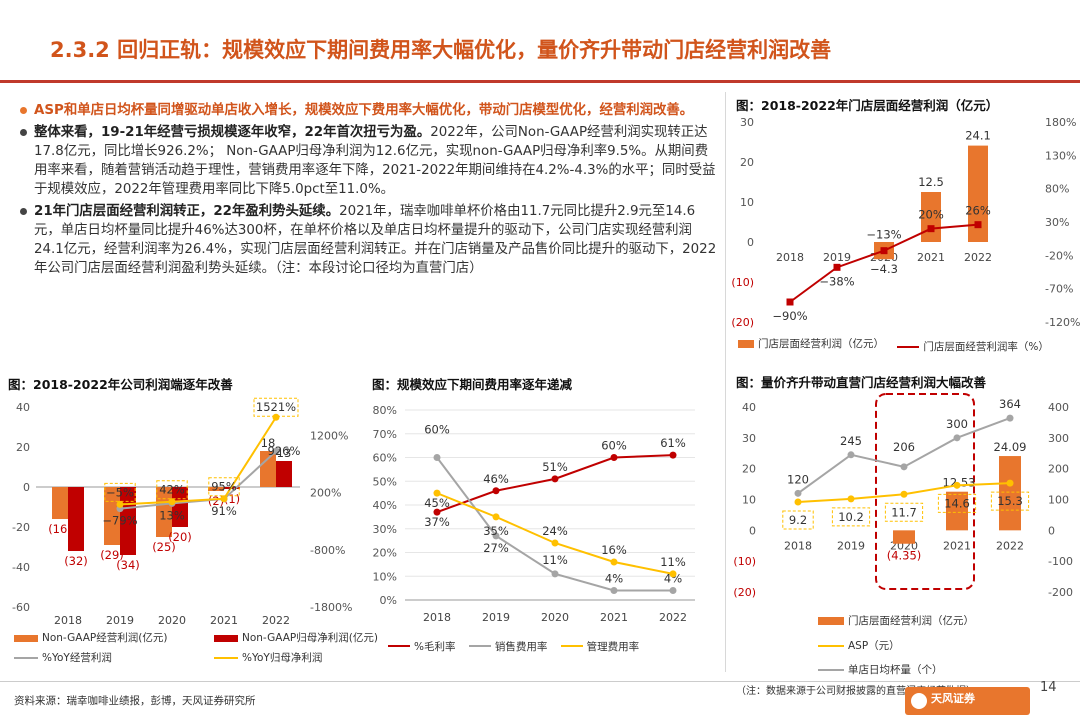 This screenshot has height=719, width=1080. What do you see at coordinates (385, 458) in the screenshot?
I see `y-tick: 60%` at bounding box center [385, 458].